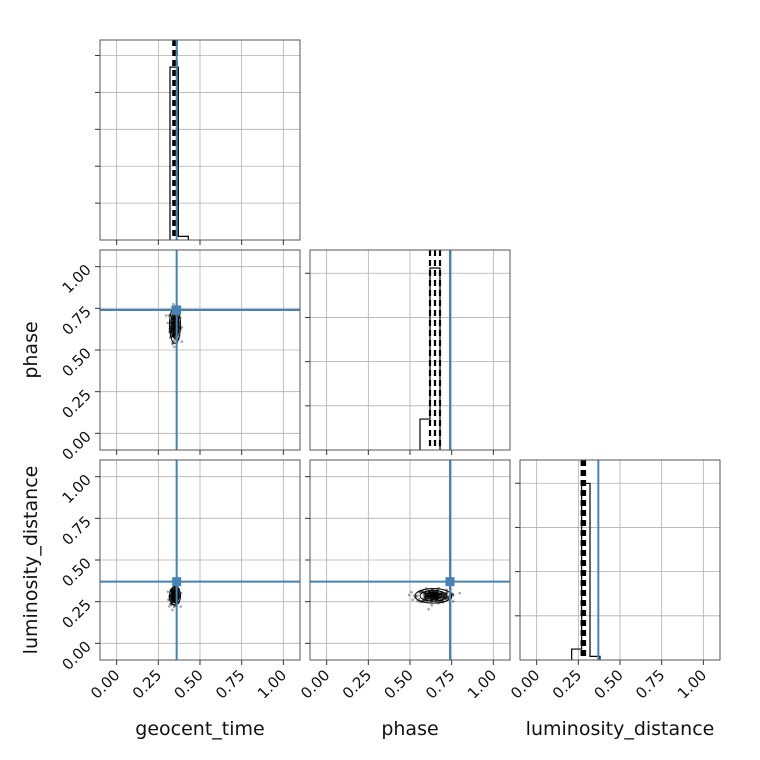 The image size is (760, 760). I want to click on histogram-panel-geocent-time, so click(198, 142).